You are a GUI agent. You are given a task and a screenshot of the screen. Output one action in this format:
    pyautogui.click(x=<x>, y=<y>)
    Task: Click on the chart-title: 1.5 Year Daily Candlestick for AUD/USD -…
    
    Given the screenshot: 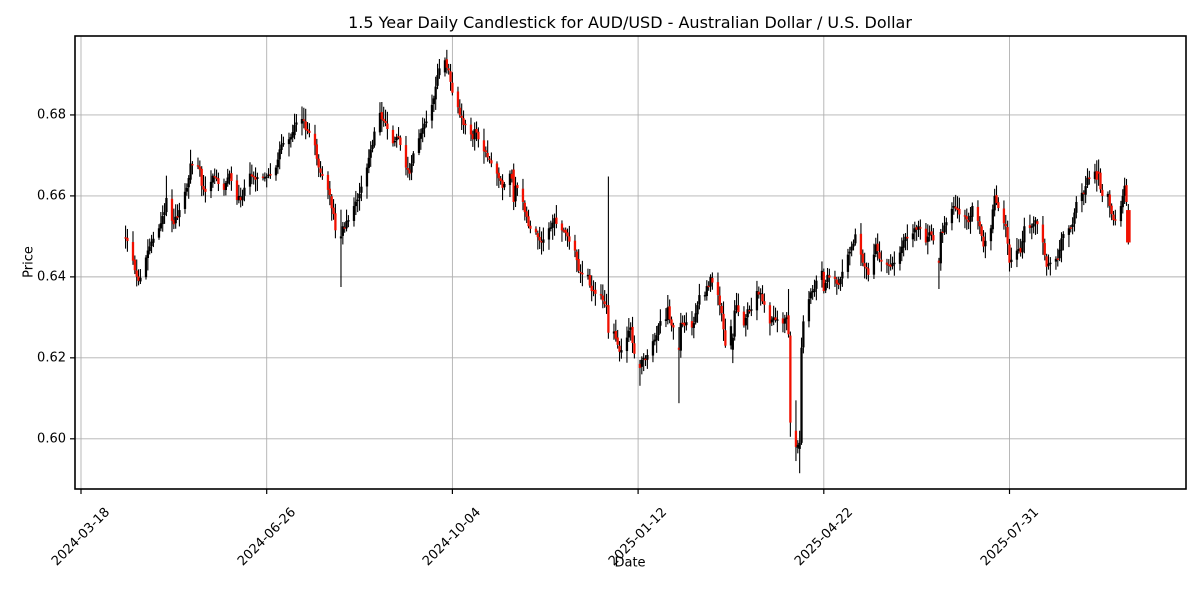 What is the action you would take?
    pyautogui.click(x=630, y=22)
    